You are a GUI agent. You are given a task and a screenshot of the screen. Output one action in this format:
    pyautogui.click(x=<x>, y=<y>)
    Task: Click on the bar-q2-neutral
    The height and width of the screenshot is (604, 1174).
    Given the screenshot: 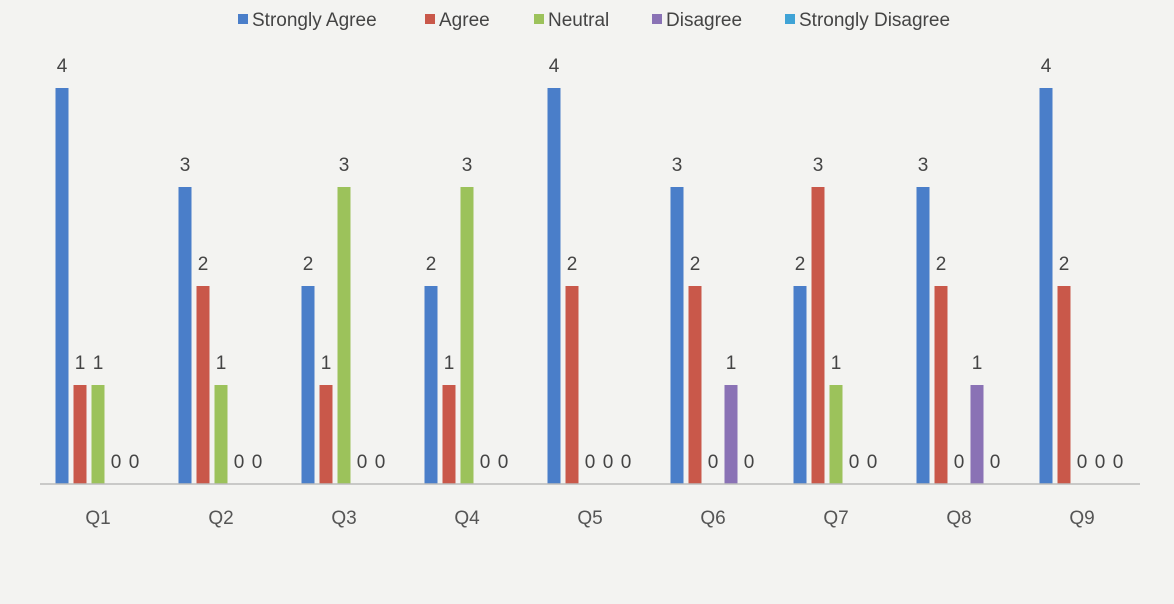 What is the action you would take?
    pyautogui.click(x=221, y=434)
    